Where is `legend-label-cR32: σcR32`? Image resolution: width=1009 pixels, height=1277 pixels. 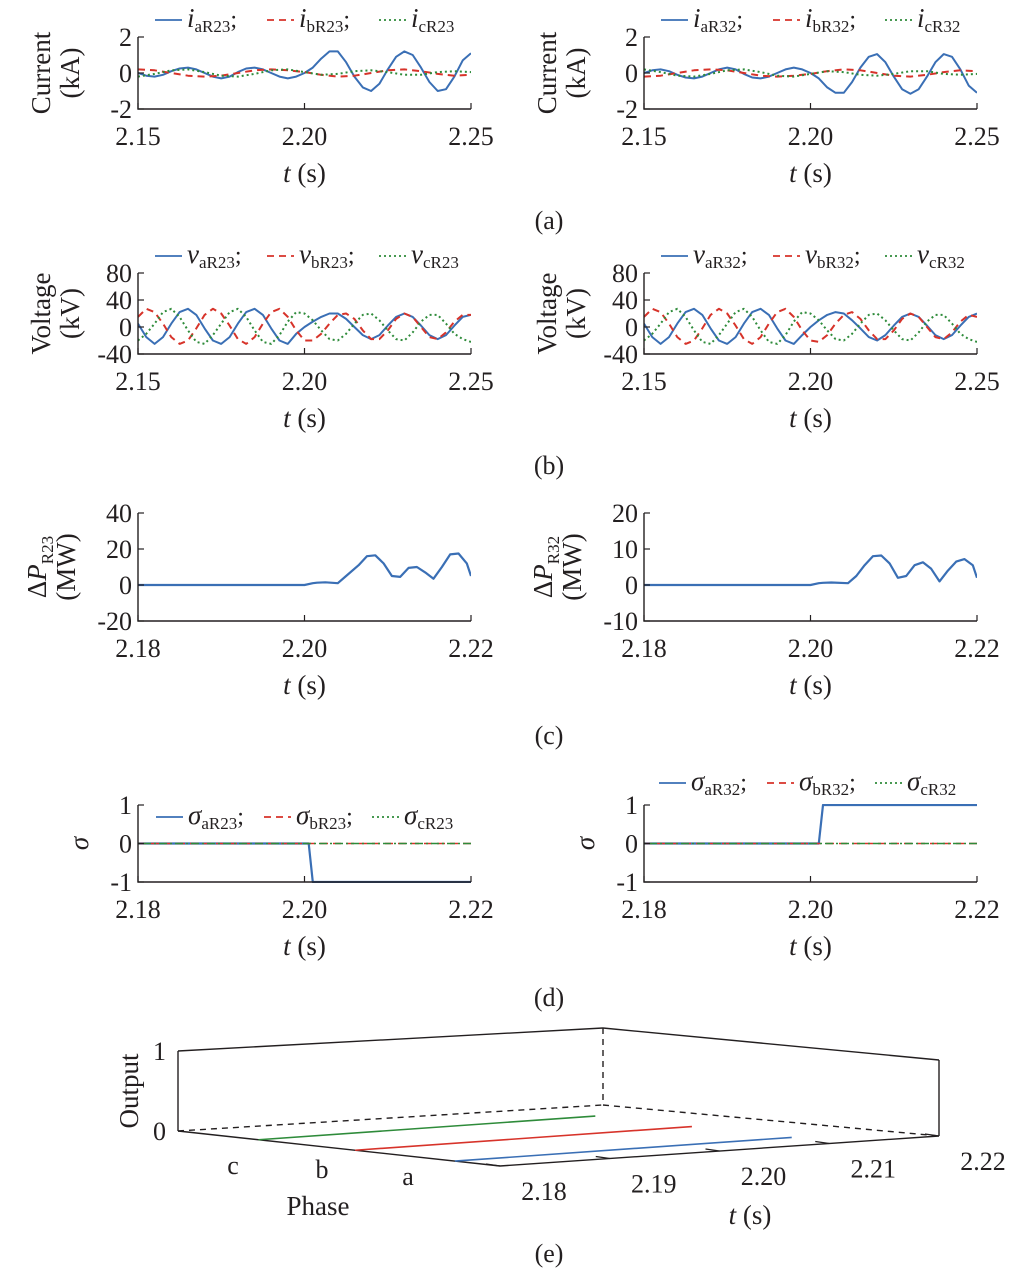
legend-label-cR32: σcR32 is located at coordinates (931, 782).